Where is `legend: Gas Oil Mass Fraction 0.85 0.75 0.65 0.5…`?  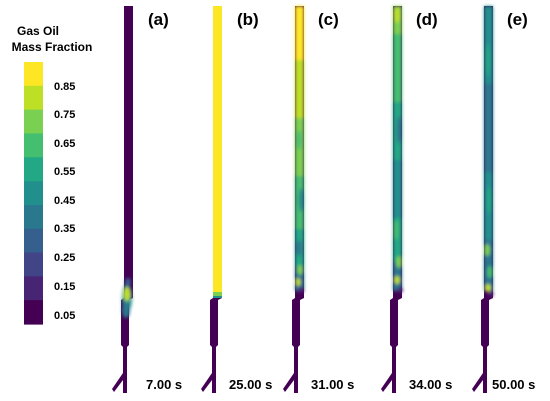 legend: Gas Oil Mass Fraction 0.85 0.75 0.65 0.5… is located at coordinates (52, 174).